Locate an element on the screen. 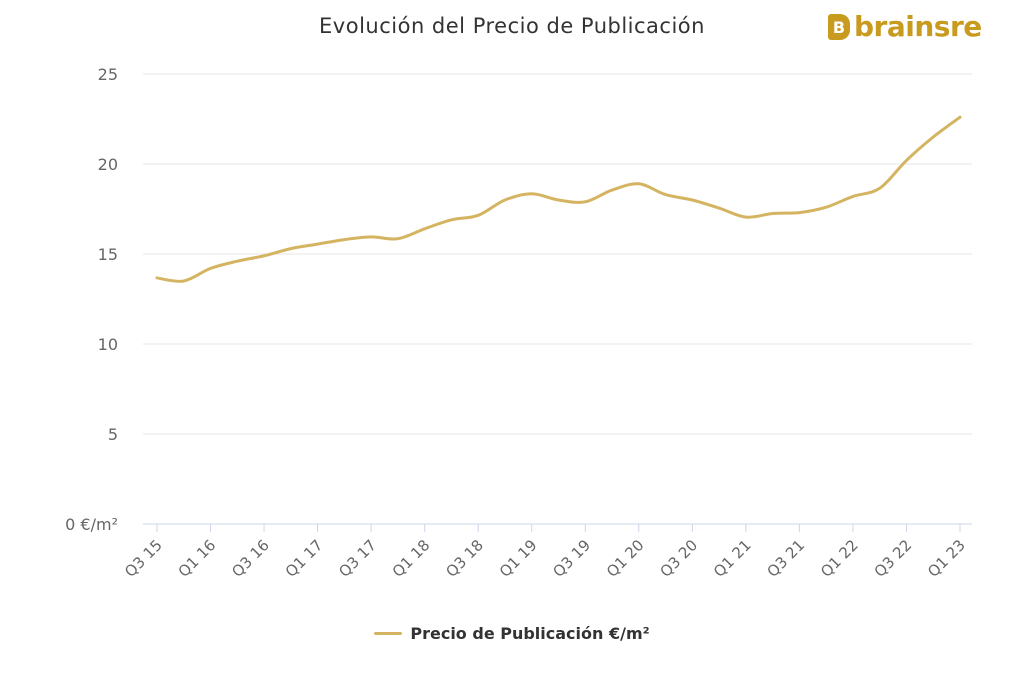 The width and height of the screenshot is (1024, 683). x-tick-label: Q1 23 is located at coordinates (946, 558).